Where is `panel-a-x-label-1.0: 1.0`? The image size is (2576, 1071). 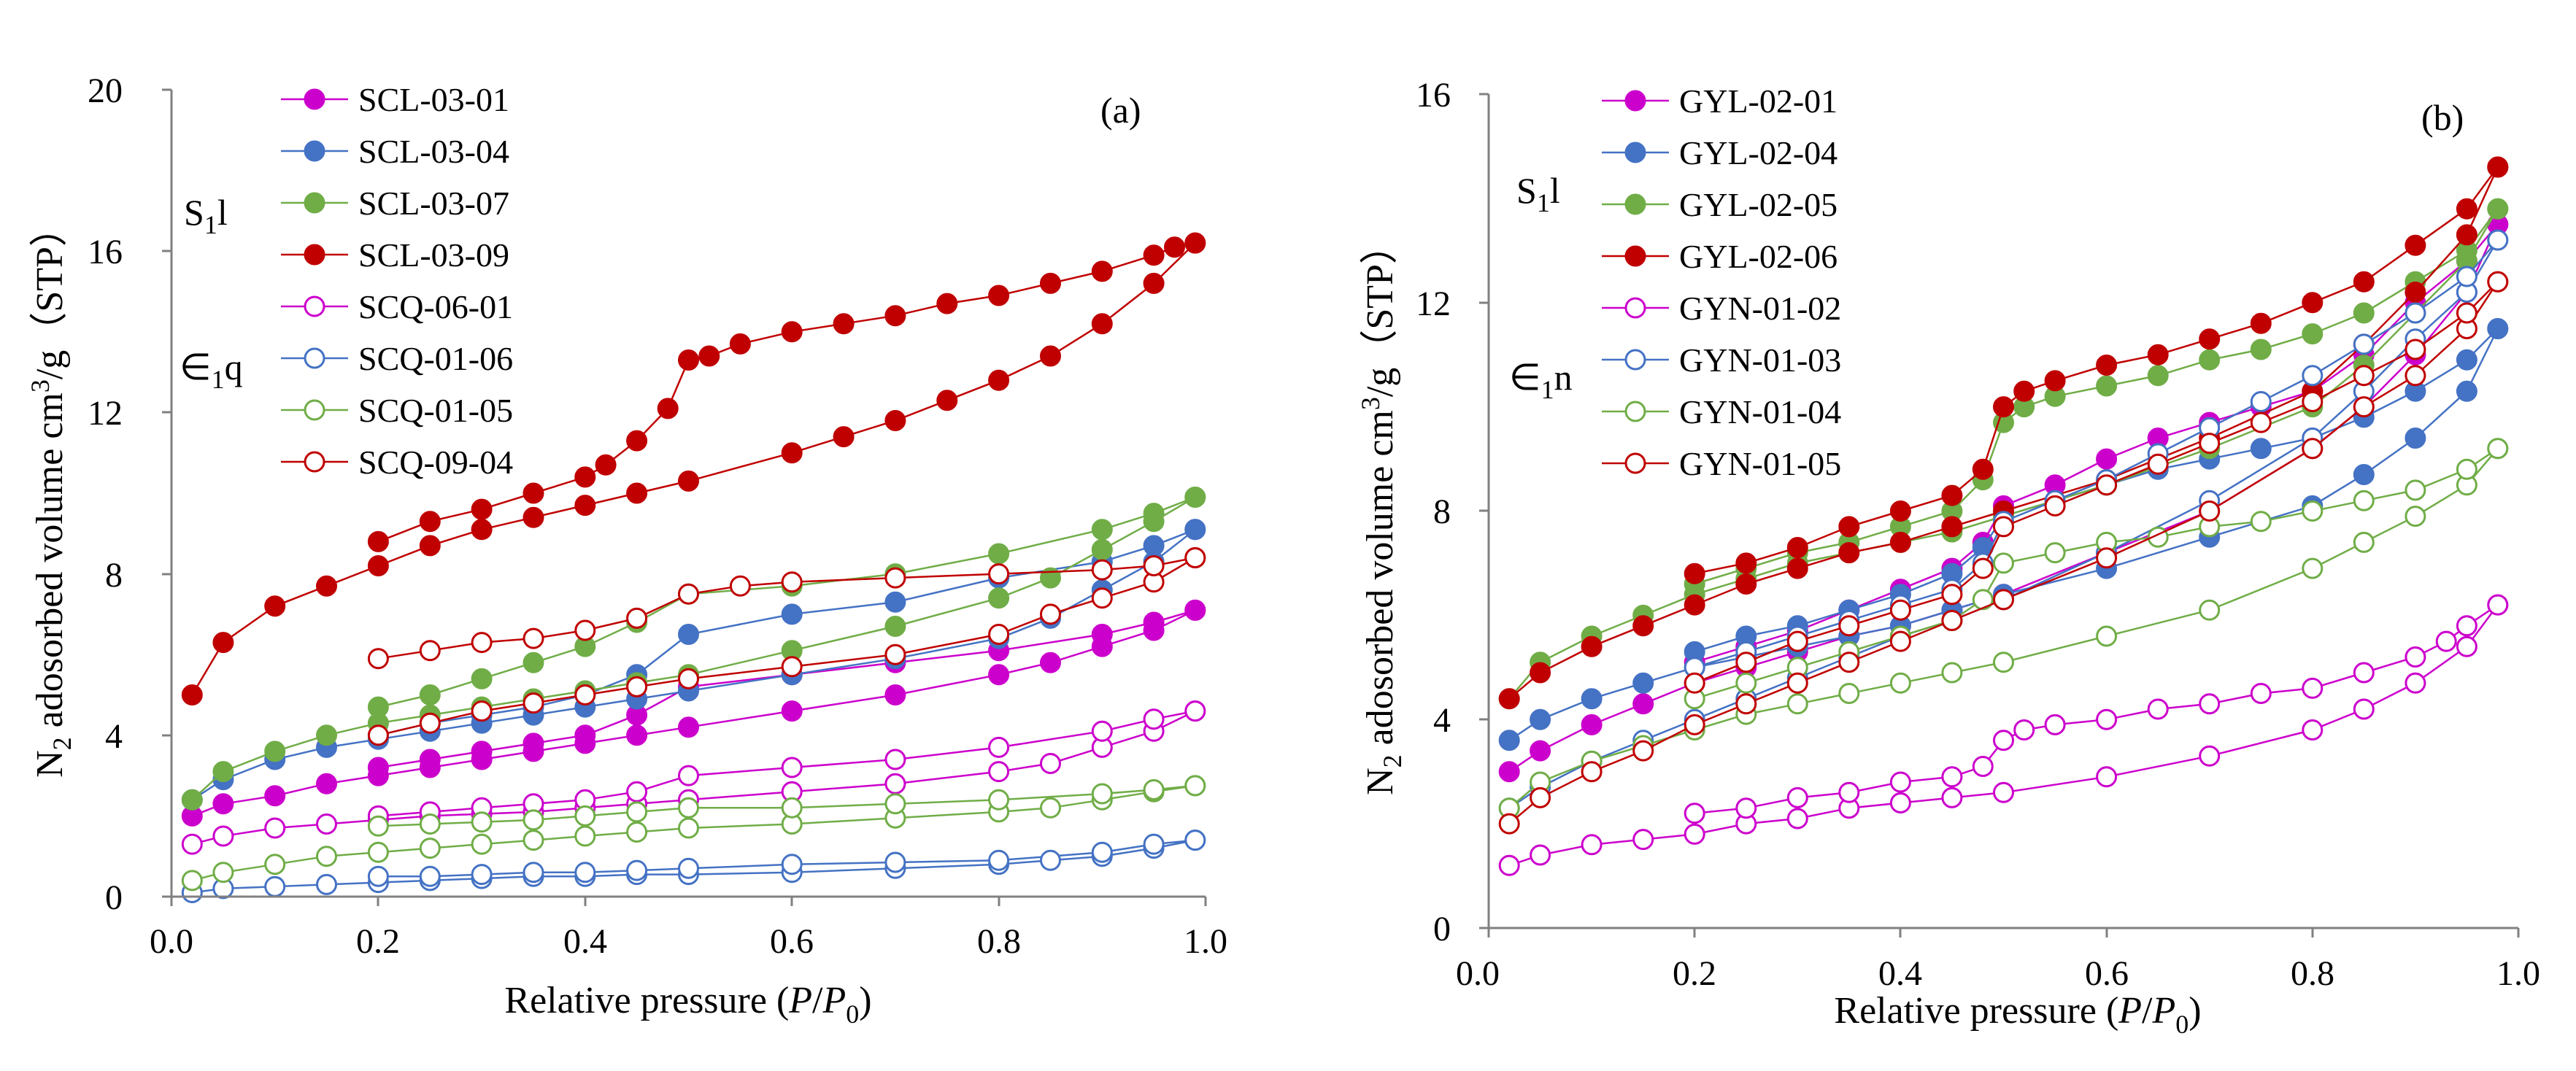
panel-a-x-label-1.0: 1.0 is located at coordinates (1205, 941).